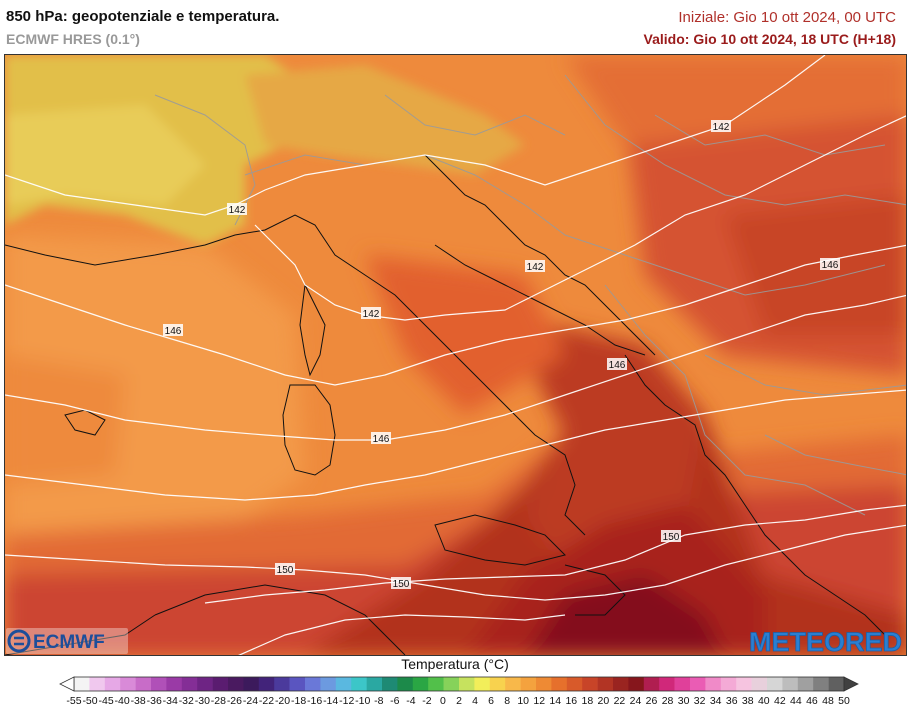 This screenshot has width=910, height=710. I want to click on temperature-colorbar, so click(459, 684).